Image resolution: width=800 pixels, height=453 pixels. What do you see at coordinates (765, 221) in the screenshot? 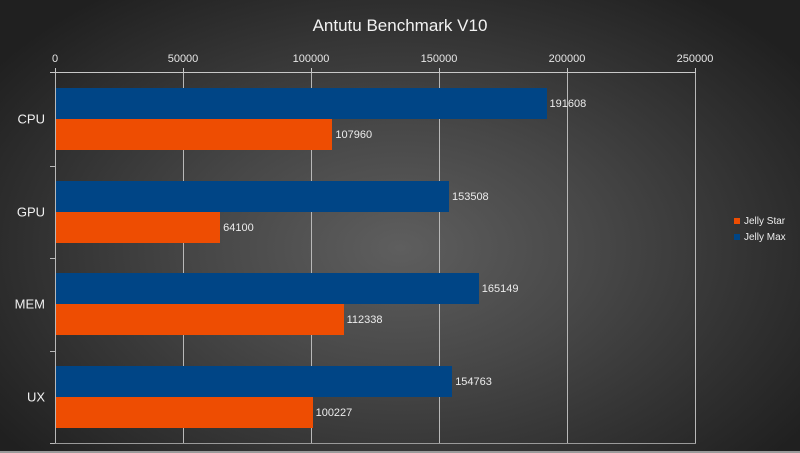
I see `legend-label: Jelly Star` at bounding box center [765, 221].